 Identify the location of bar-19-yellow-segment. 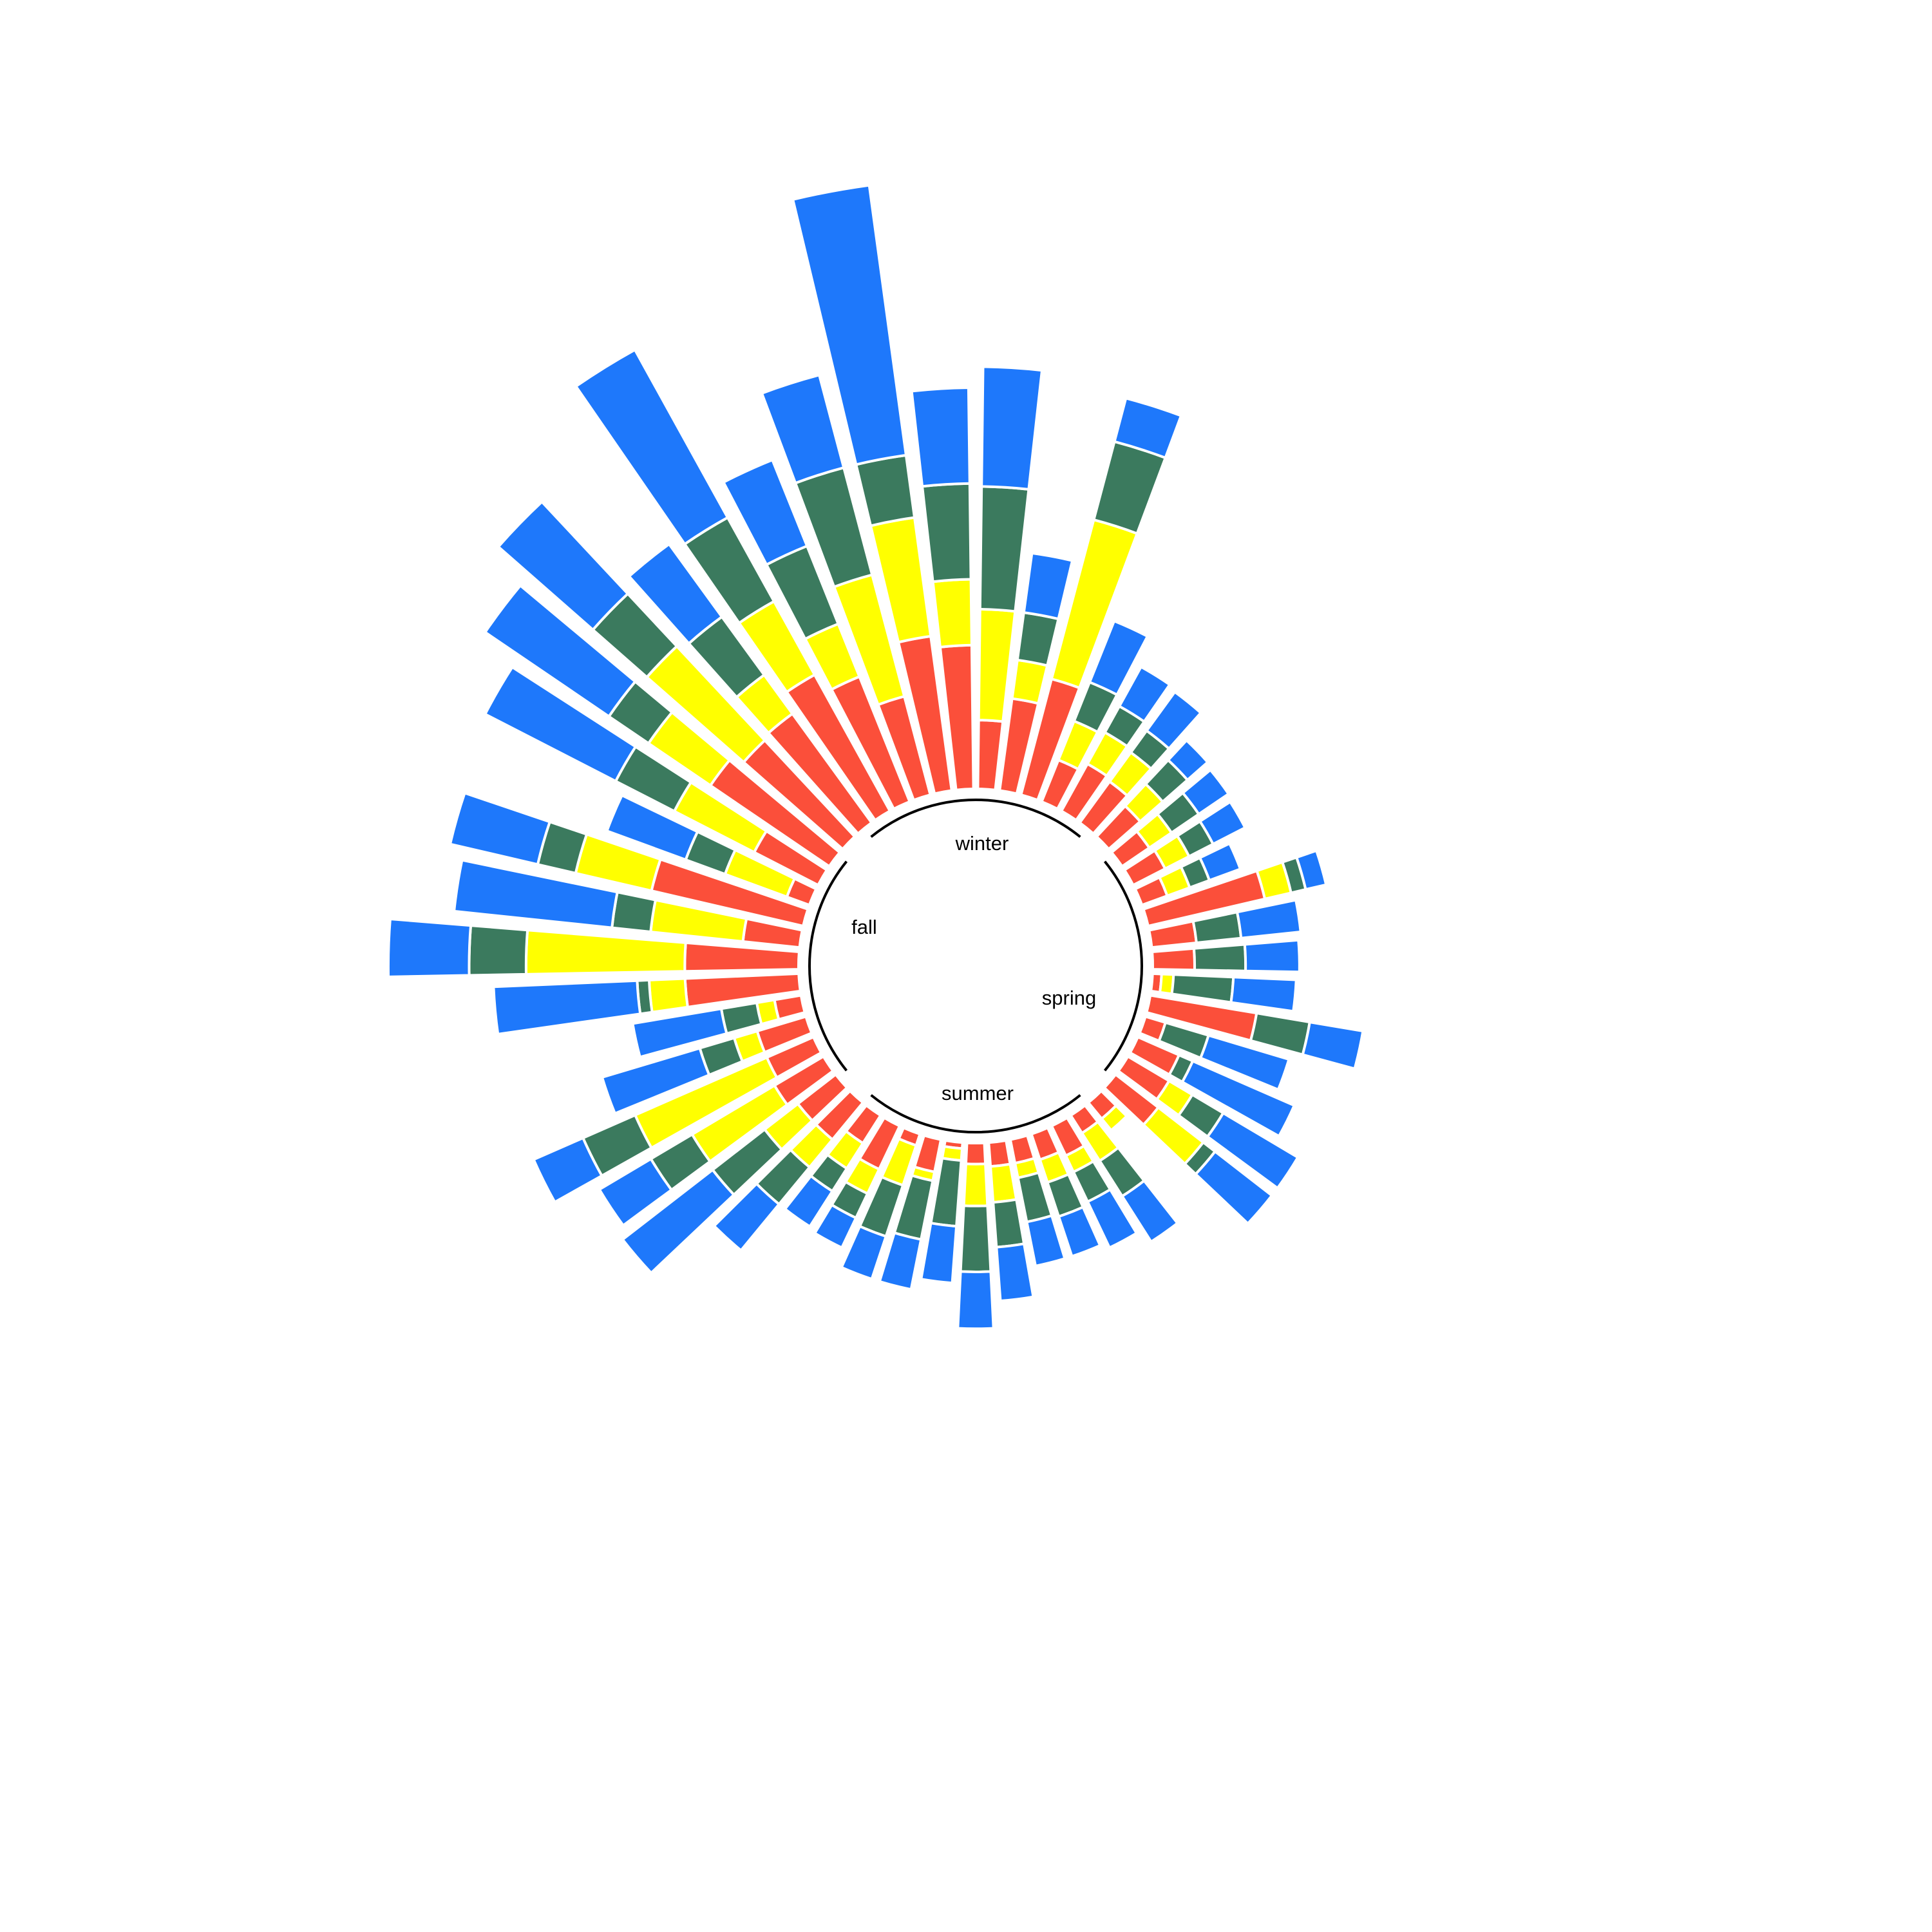
(1114, 1117).